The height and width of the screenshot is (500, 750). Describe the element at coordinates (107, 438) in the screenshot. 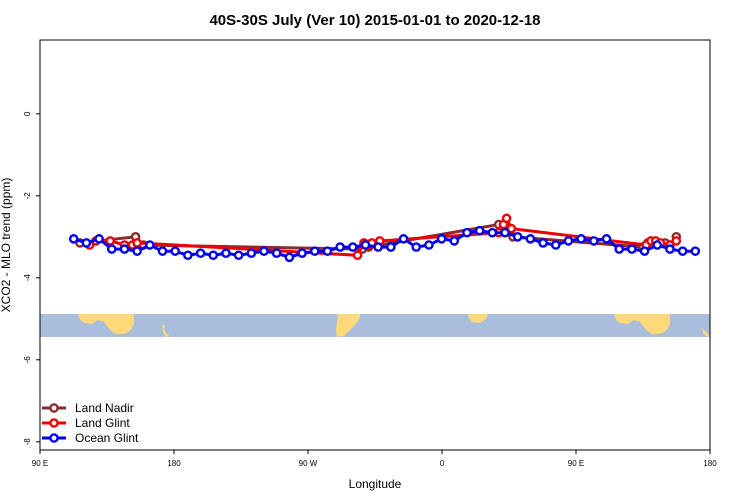

I see `legend-label: Ocean Glint` at that location.